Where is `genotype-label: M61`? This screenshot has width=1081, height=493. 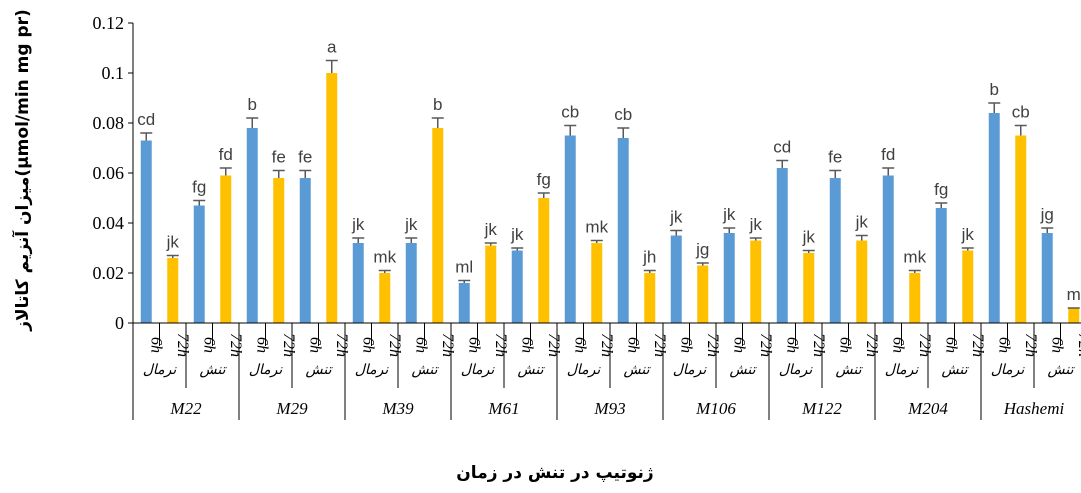 genotype-label: M61 is located at coordinates (503, 408).